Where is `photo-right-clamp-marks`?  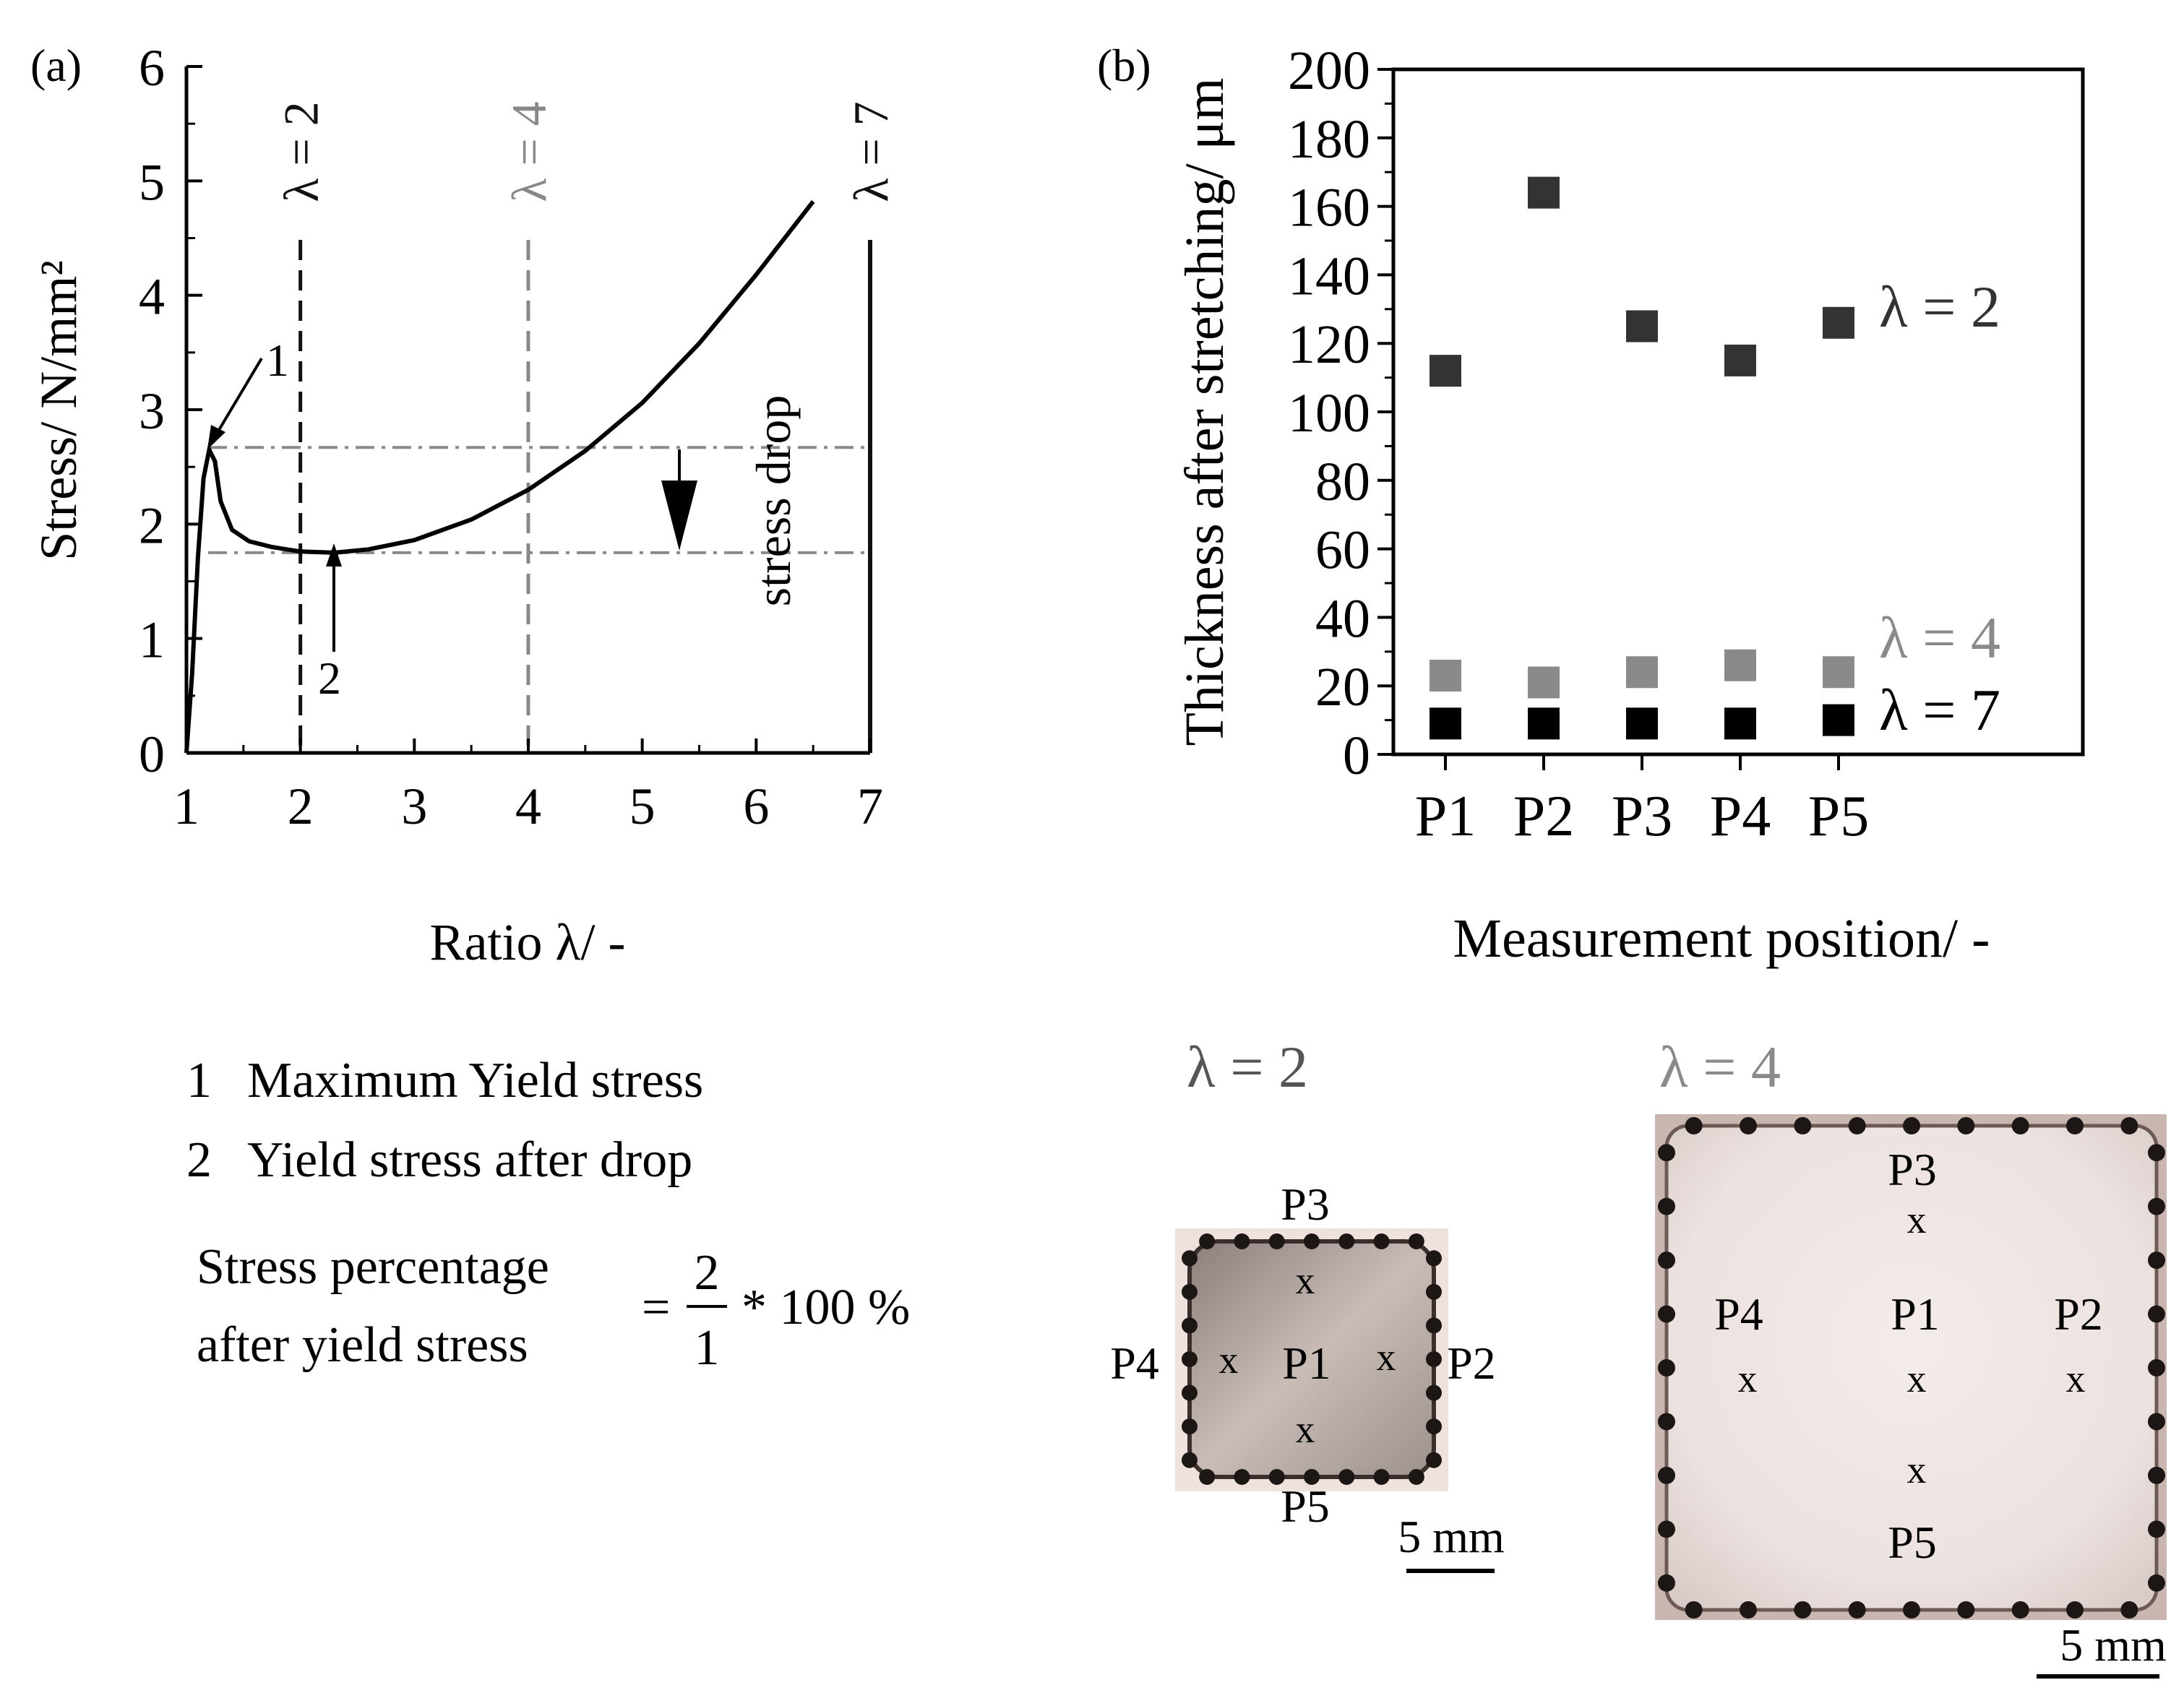
photo-right-clamp-marks is located at coordinates (1911, 1368).